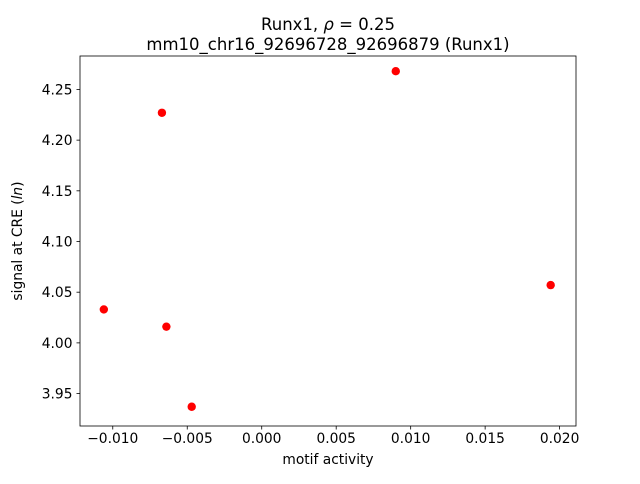  What do you see at coordinates (560, 439) in the screenshot?
I see `x-tick-label: 0.020` at bounding box center [560, 439].